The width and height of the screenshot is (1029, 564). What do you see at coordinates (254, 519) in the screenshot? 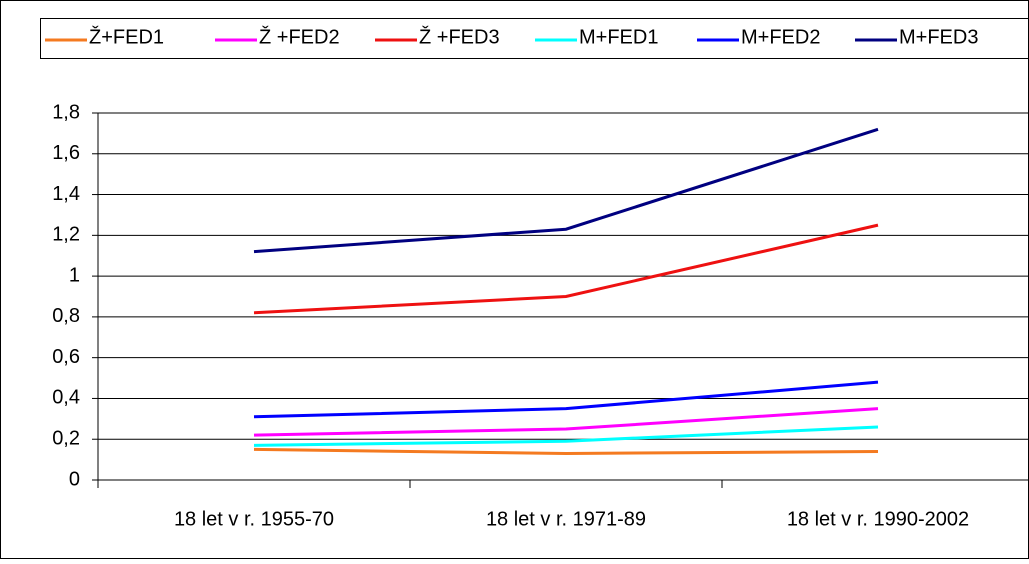
I see `x-tick-label: 18 let v r. 1955-70` at bounding box center [254, 519].